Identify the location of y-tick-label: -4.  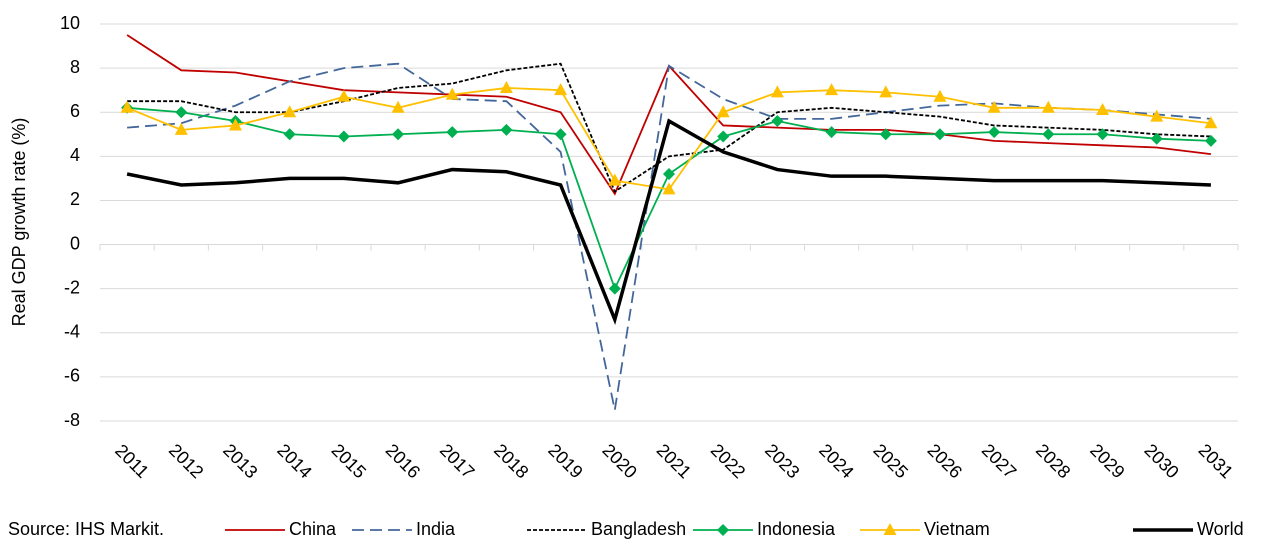
(72, 332).